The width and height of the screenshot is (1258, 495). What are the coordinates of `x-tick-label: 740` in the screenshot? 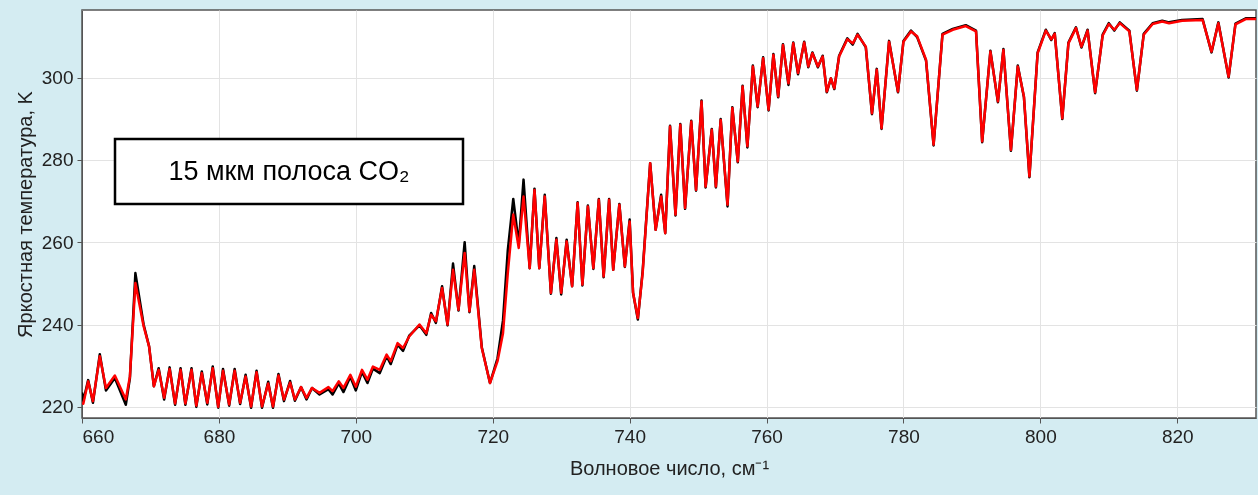 It's located at (630, 436).